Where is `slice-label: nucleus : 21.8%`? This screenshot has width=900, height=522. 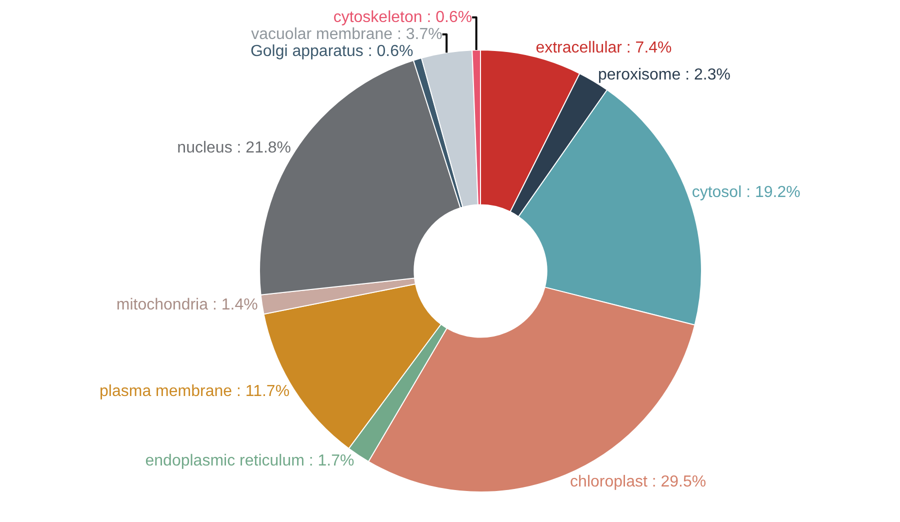
slice-label: nucleus : 21.8% is located at coordinates (234, 147).